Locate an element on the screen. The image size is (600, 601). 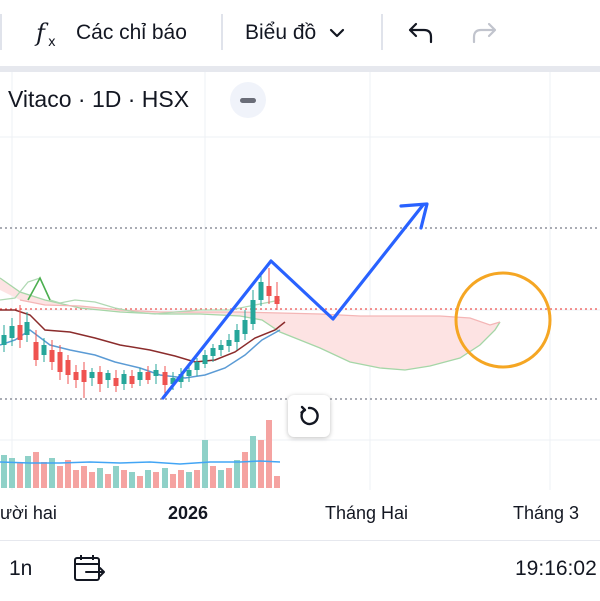
chevron-down-icon is located at coordinates (337, 33).